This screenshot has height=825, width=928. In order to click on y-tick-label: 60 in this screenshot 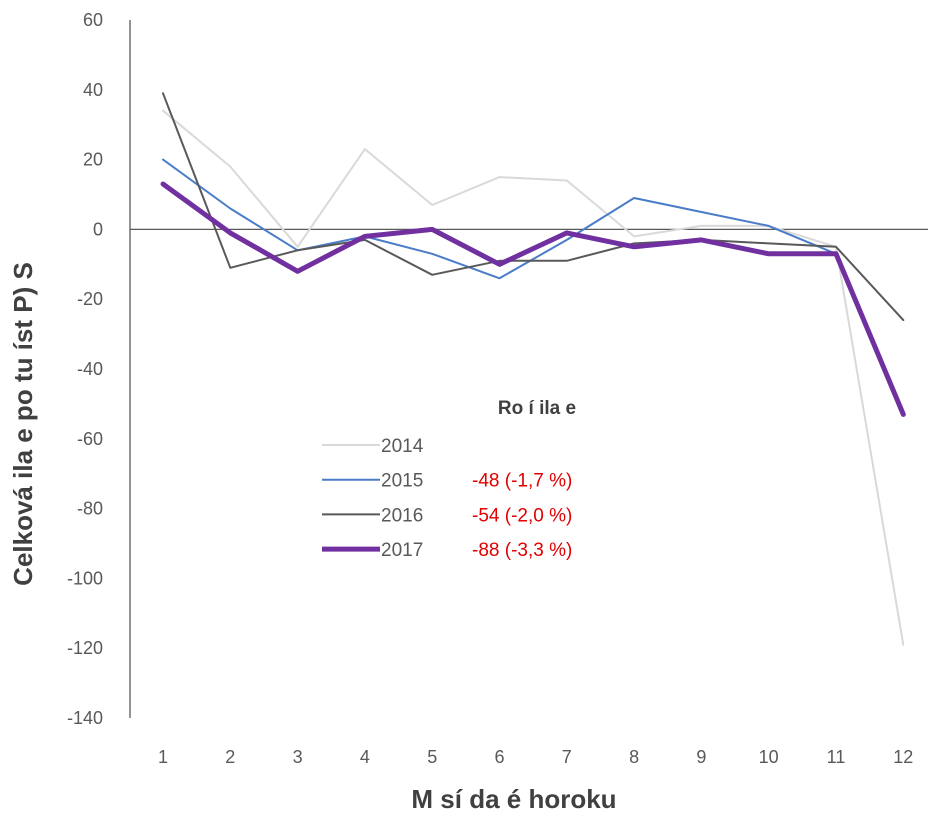, I will do `click(93, 20)`.